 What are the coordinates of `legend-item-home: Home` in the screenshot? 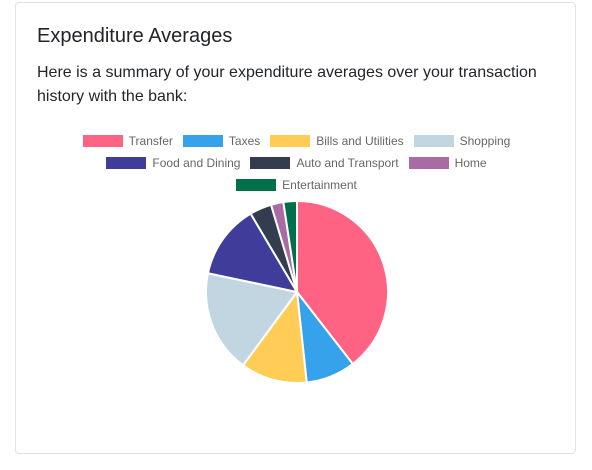 It's located at (447, 163).